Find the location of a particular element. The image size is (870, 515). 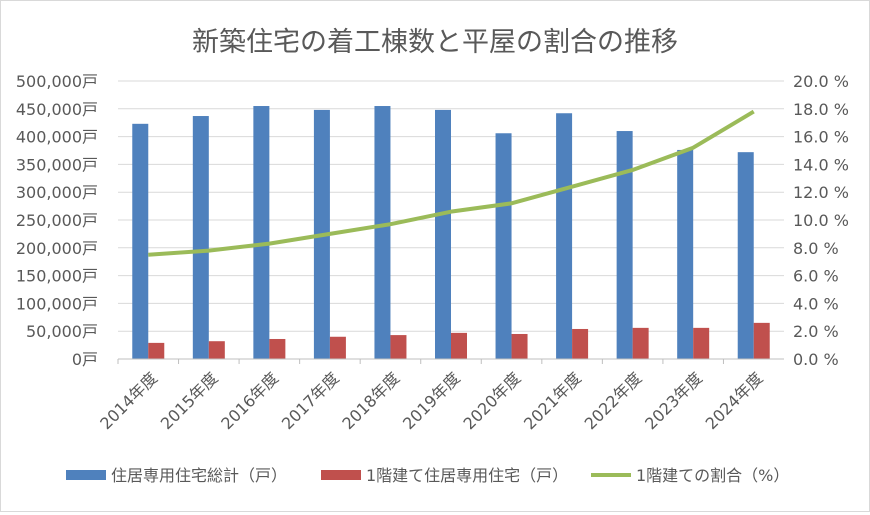

left-tick-label: 450,000戸 is located at coordinates (57, 109).